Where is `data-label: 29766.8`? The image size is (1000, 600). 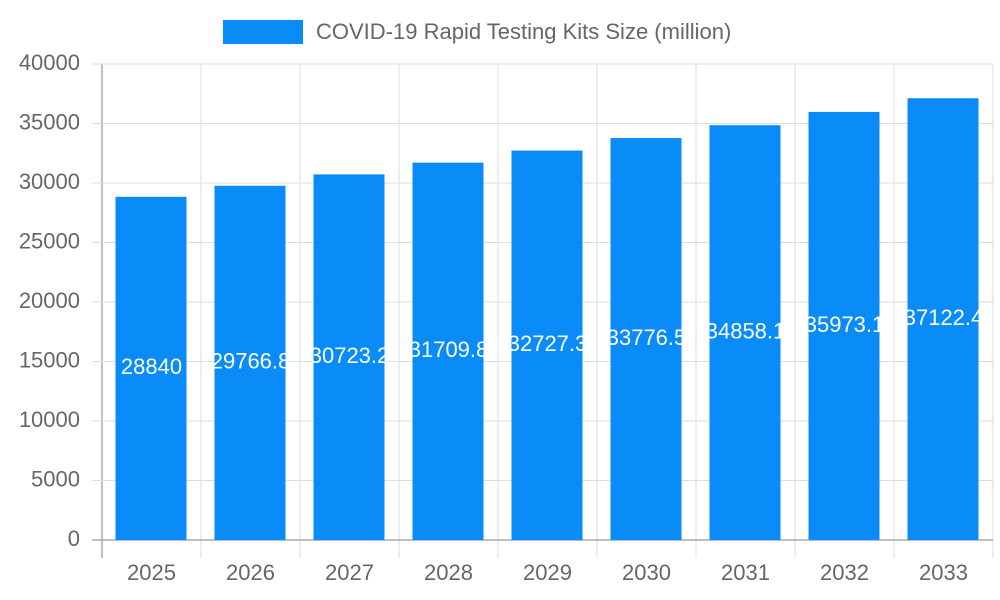
data-label: 29766.8 is located at coordinates (251, 361).